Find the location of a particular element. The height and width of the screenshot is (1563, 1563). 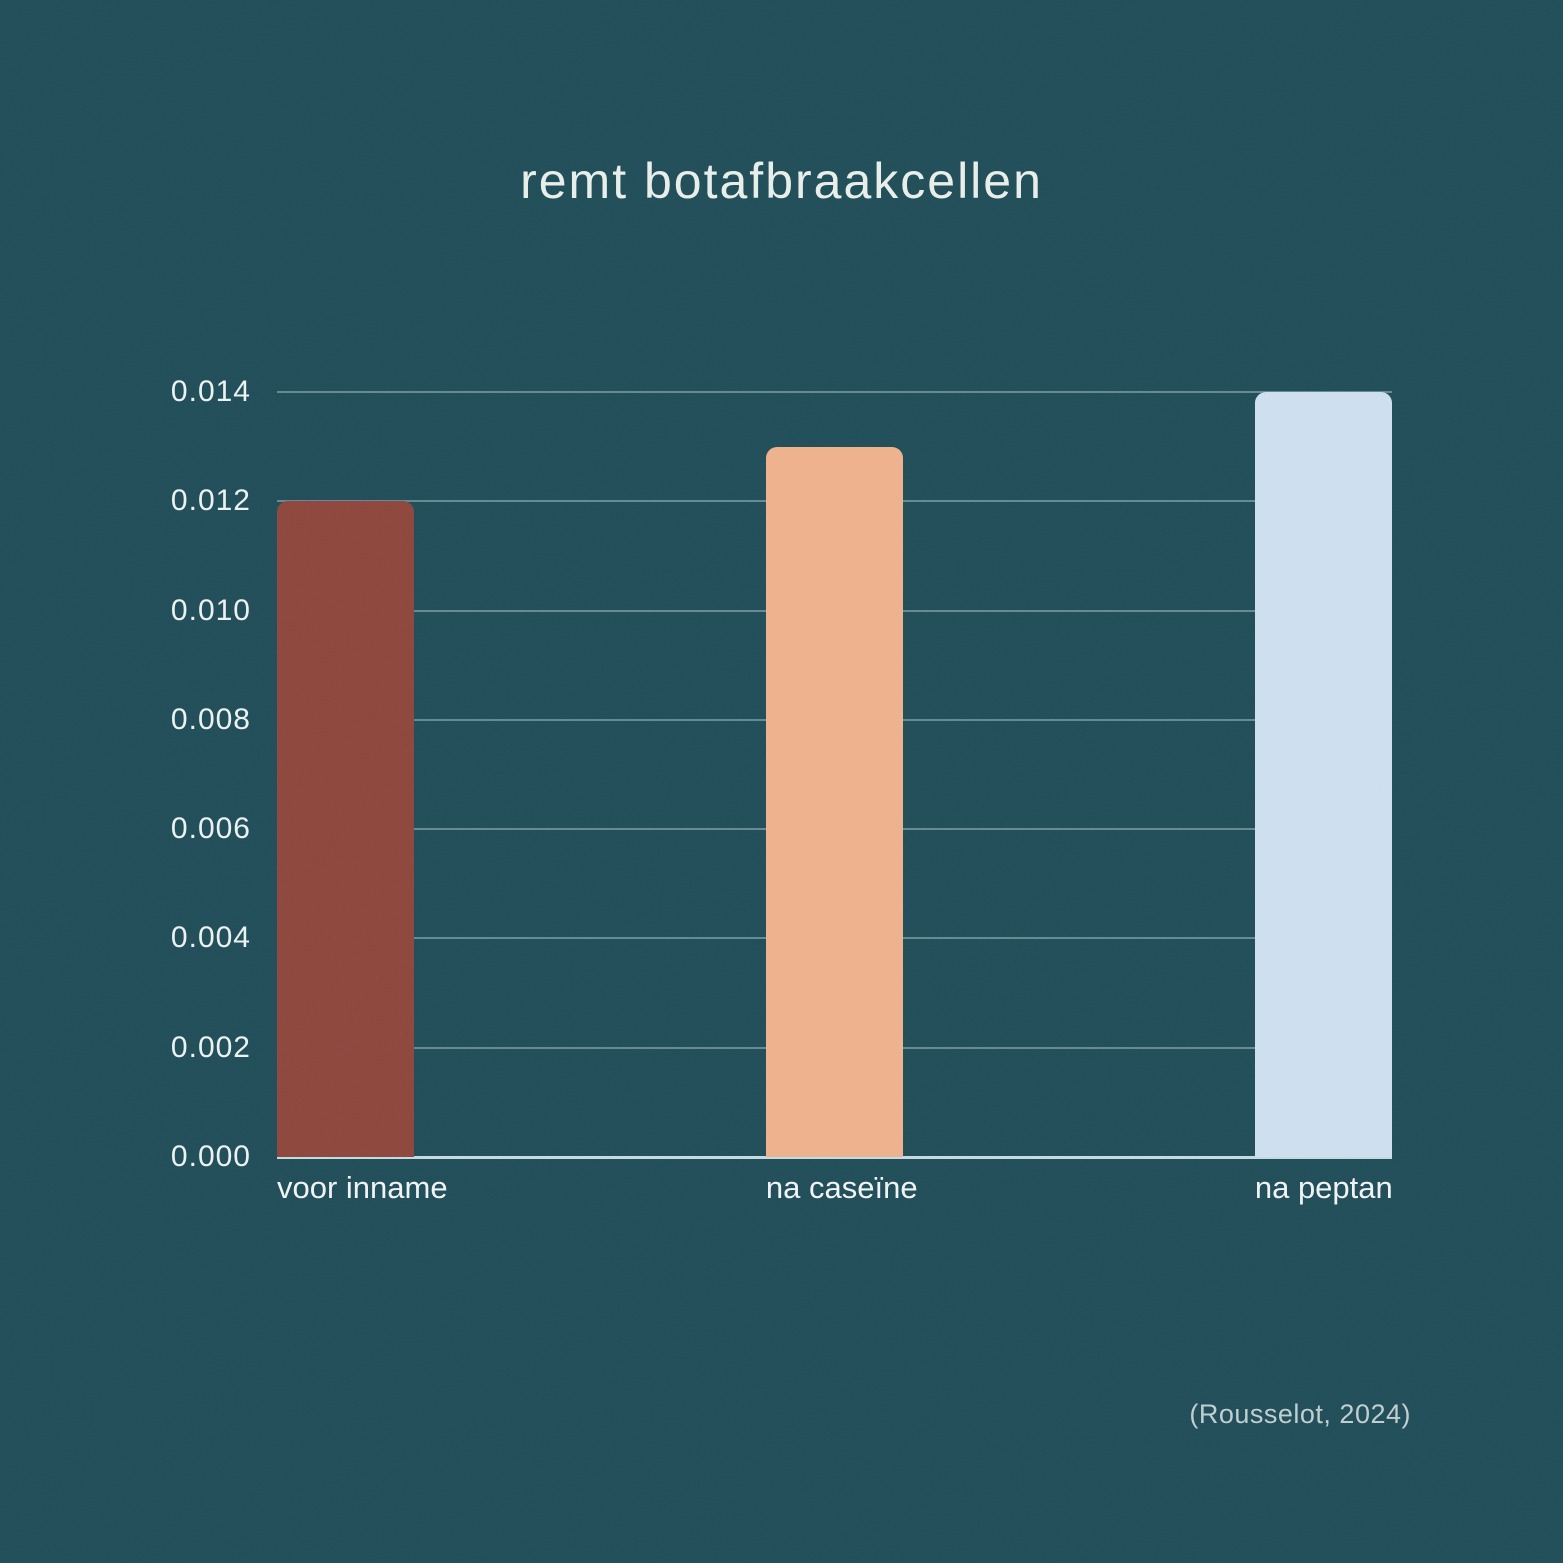

x-category-label: na peptan is located at coordinates (1323, 1187).